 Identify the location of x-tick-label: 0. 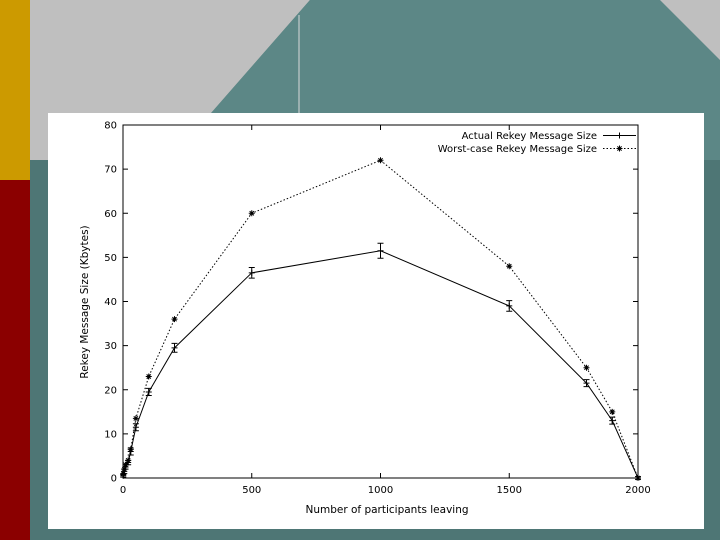
(123, 490).